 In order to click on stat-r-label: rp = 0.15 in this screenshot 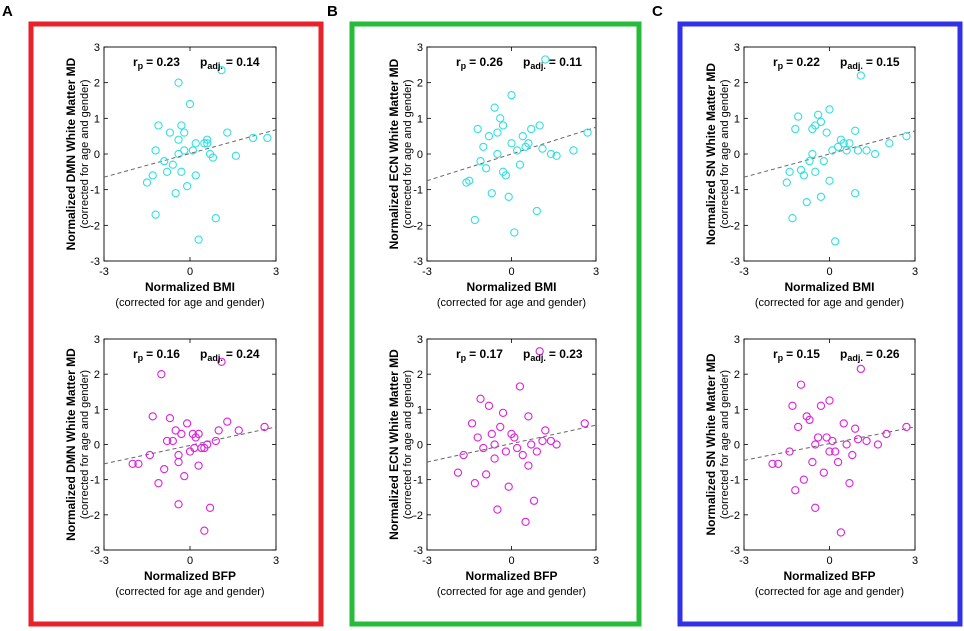, I will do `click(796, 355)`.